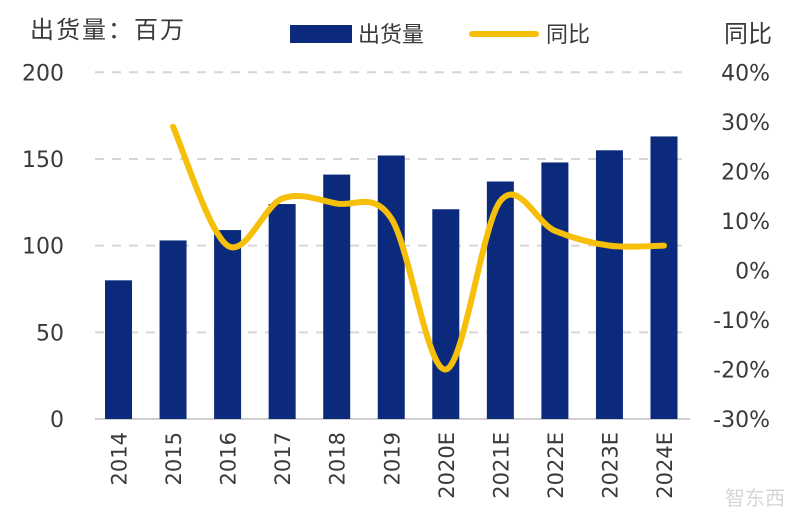  What do you see at coordinates (568, 35) in the screenshot?
I see `legend-line-label: 同比` at bounding box center [568, 35].